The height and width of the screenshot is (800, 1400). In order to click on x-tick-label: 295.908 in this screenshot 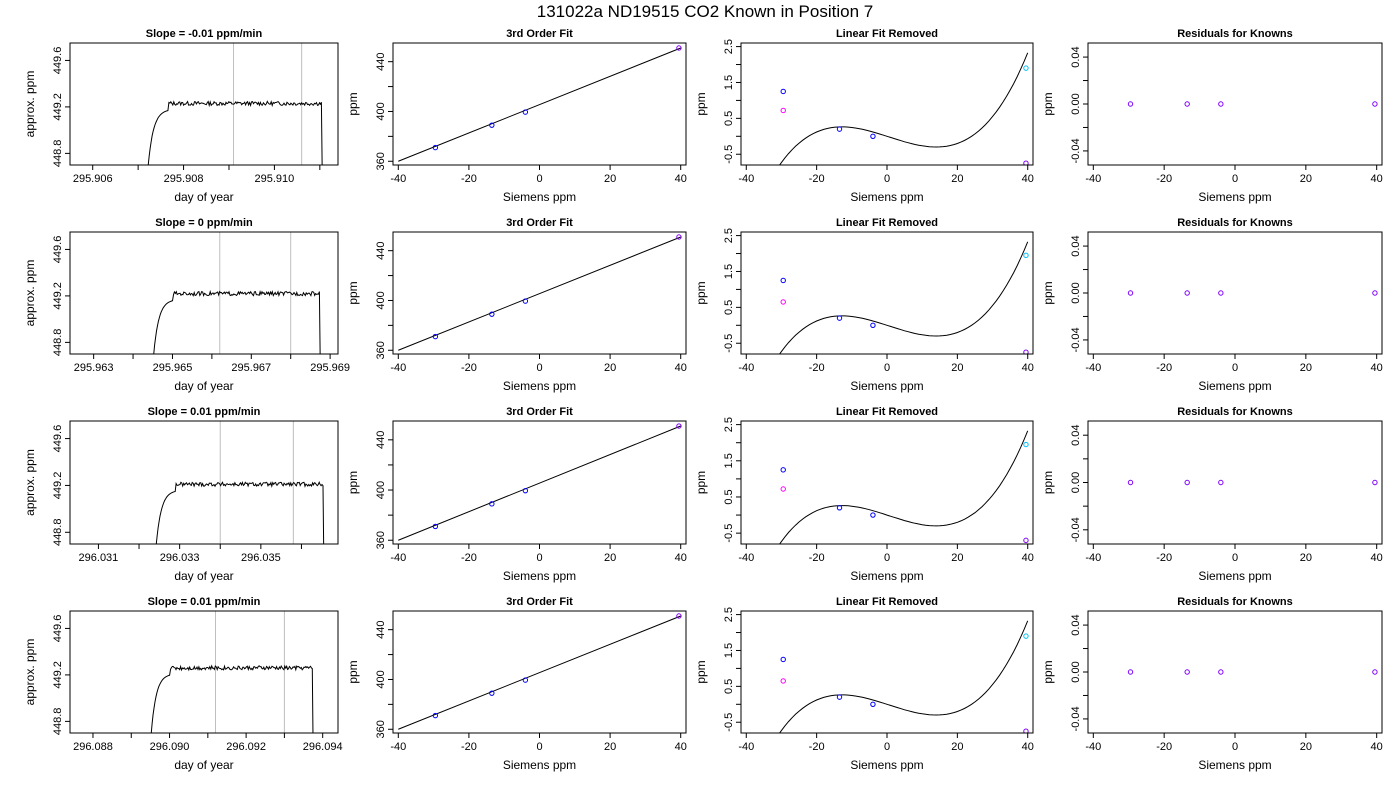, I will do `click(184, 179)`.